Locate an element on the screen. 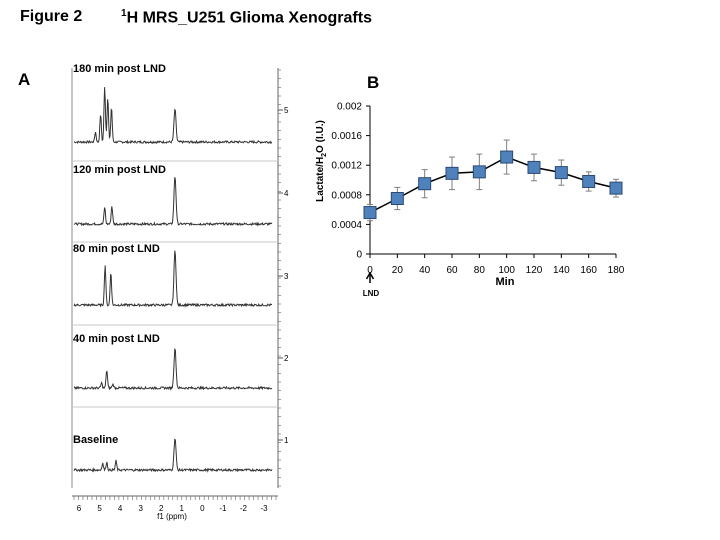 The height and width of the screenshot is (540, 720). y-axis-tick-label: 0.0012 is located at coordinates (346, 166).